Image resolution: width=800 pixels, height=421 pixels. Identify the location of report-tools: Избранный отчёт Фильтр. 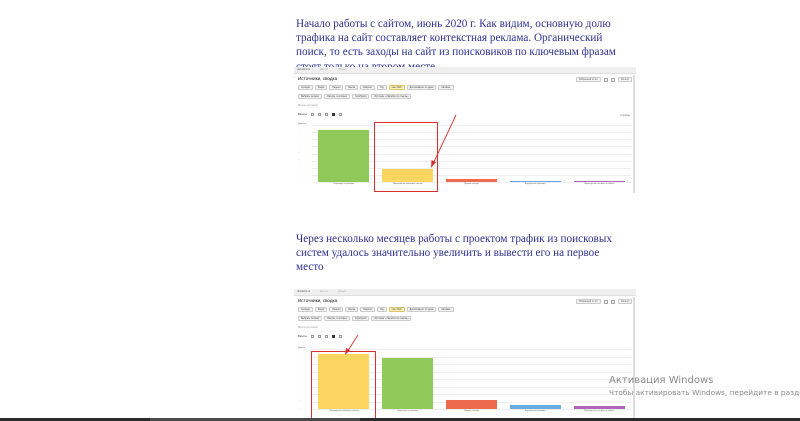
(603, 79).